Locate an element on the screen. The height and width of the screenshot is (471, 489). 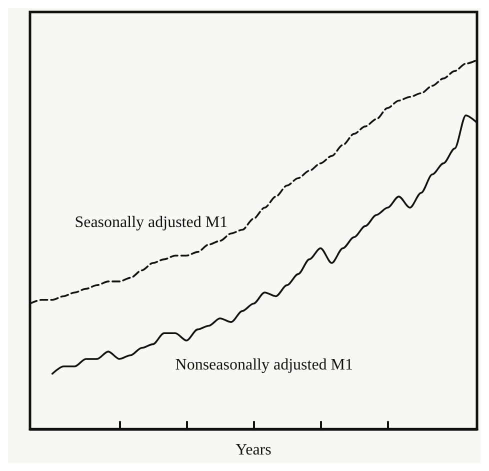
series-label: Seasonally adjusted M1 is located at coordinates (151, 223).